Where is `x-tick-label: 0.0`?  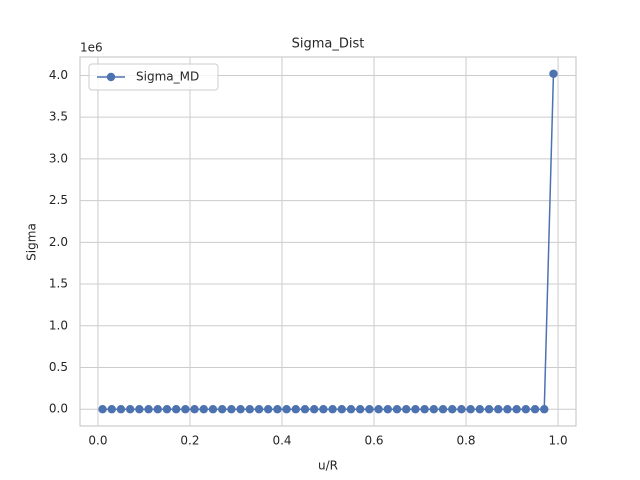
x-tick-label: 0.0 is located at coordinates (97, 441).